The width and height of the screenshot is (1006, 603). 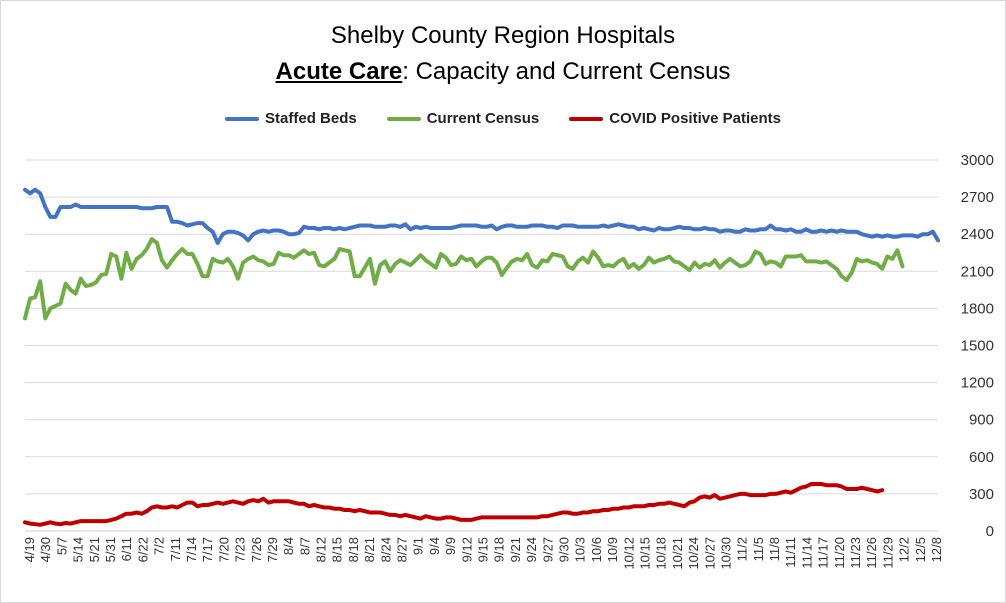 I want to click on legend-item-staffed-beds: Staffed Beds, so click(x=291, y=118).